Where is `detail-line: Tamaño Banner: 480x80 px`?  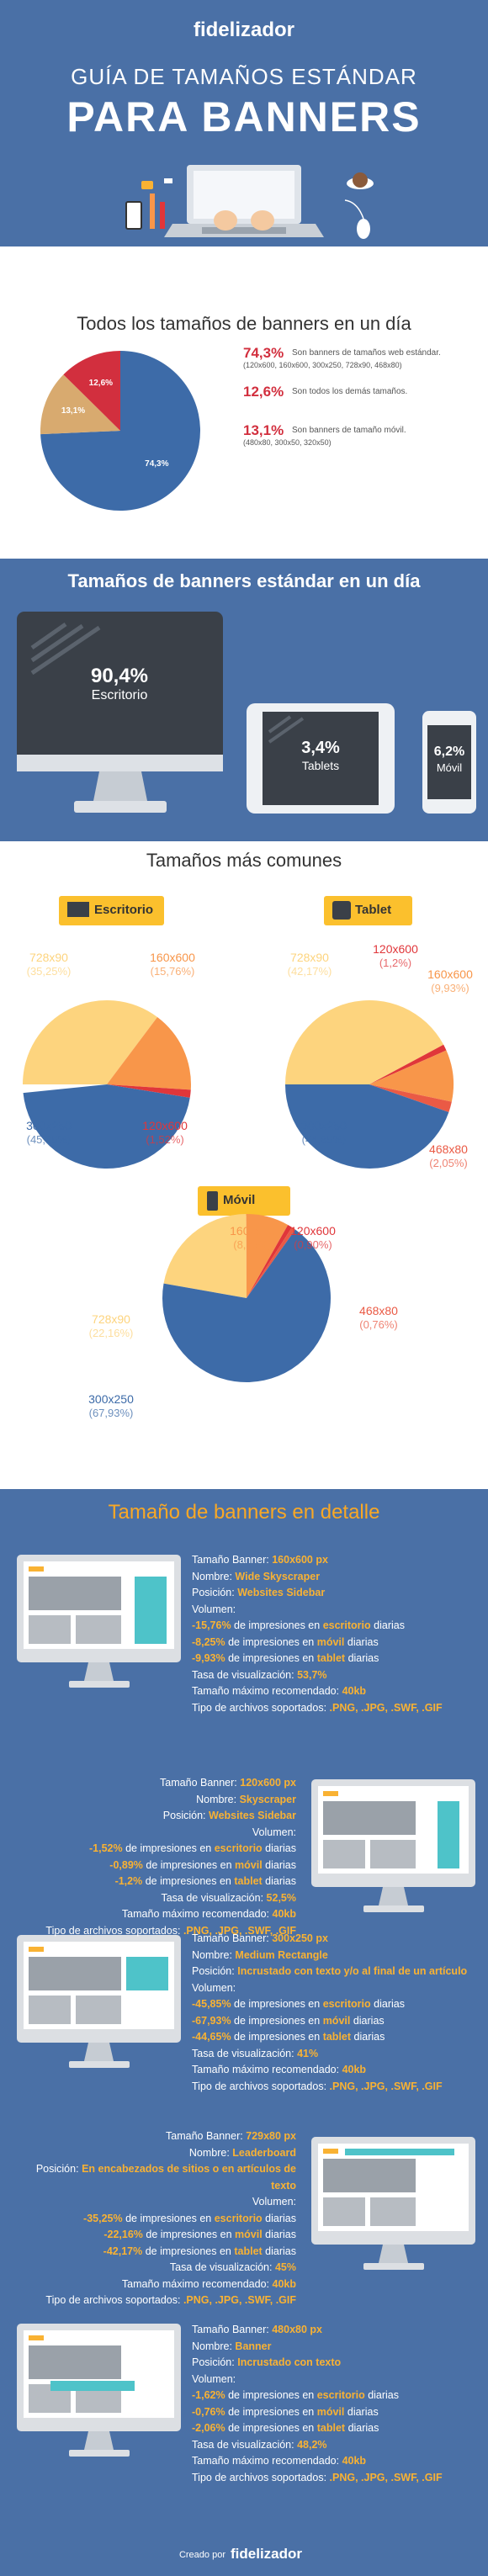
detail-line: Tamaño Banner: 480x80 px is located at coordinates (335, 2330).